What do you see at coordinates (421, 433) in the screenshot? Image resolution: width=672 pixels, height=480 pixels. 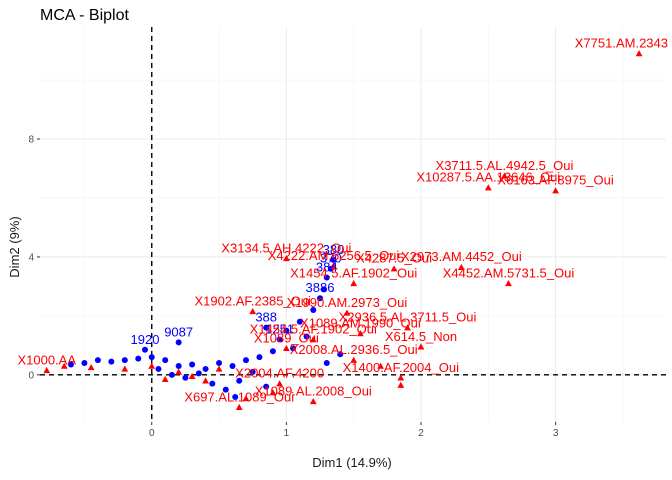 I see `x-tick-label: 2` at bounding box center [421, 433].